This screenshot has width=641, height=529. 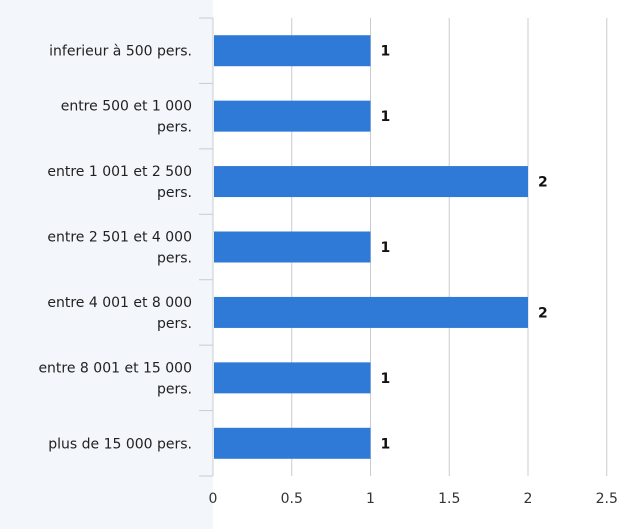 What do you see at coordinates (119, 303) in the screenshot?
I see `category-label-line: entre 4 001 et 8 000` at bounding box center [119, 303].